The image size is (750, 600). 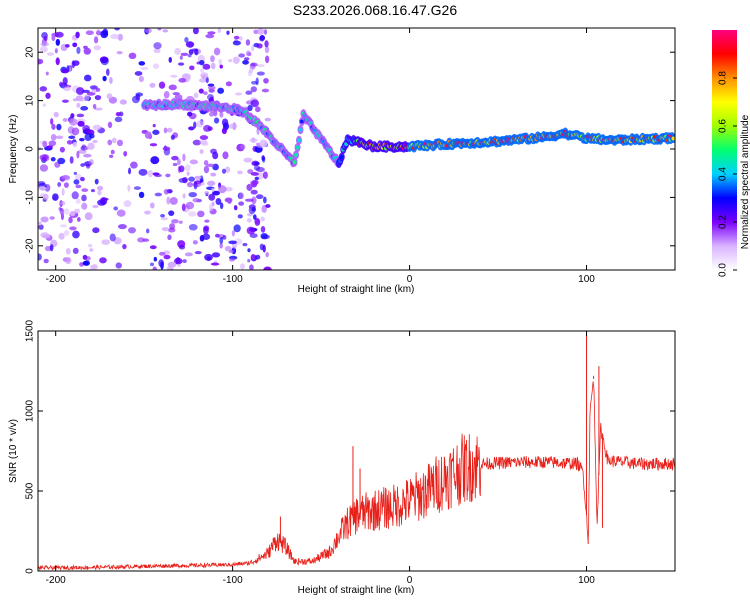 I want to click on colorbar-tick-label: 0.8, so click(x=723, y=78).